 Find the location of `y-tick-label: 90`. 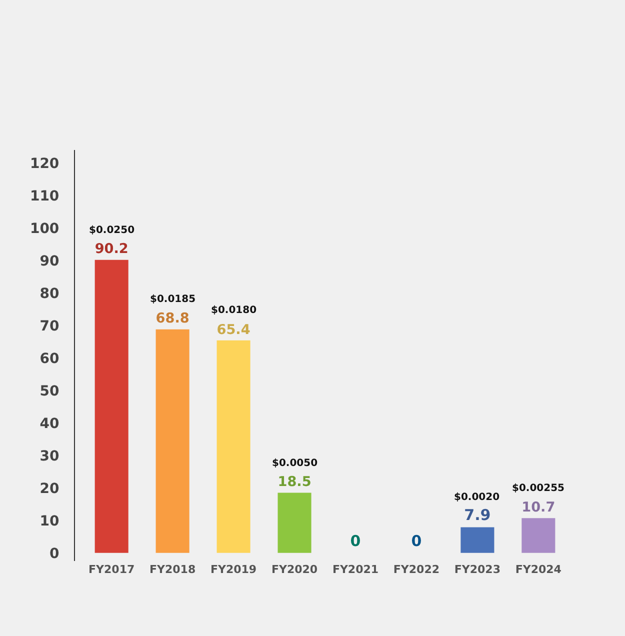

y-tick-label: 90 is located at coordinates (50, 261).